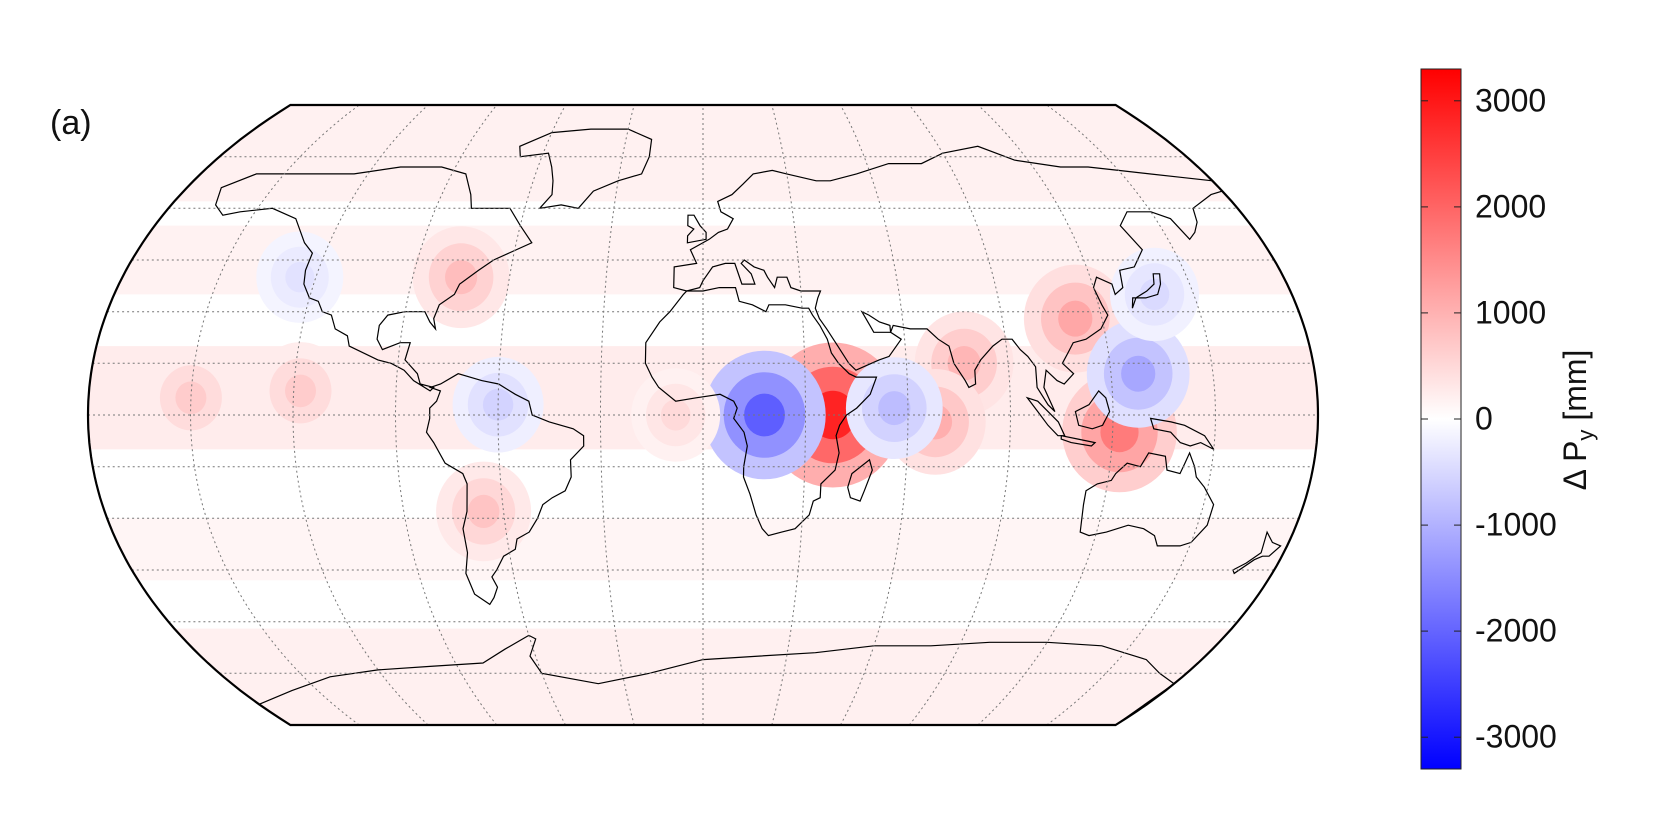  What do you see at coordinates (1511, 100) in the screenshot?
I see `colorbar-tick-label: 3000` at bounding box center [1511, 100].